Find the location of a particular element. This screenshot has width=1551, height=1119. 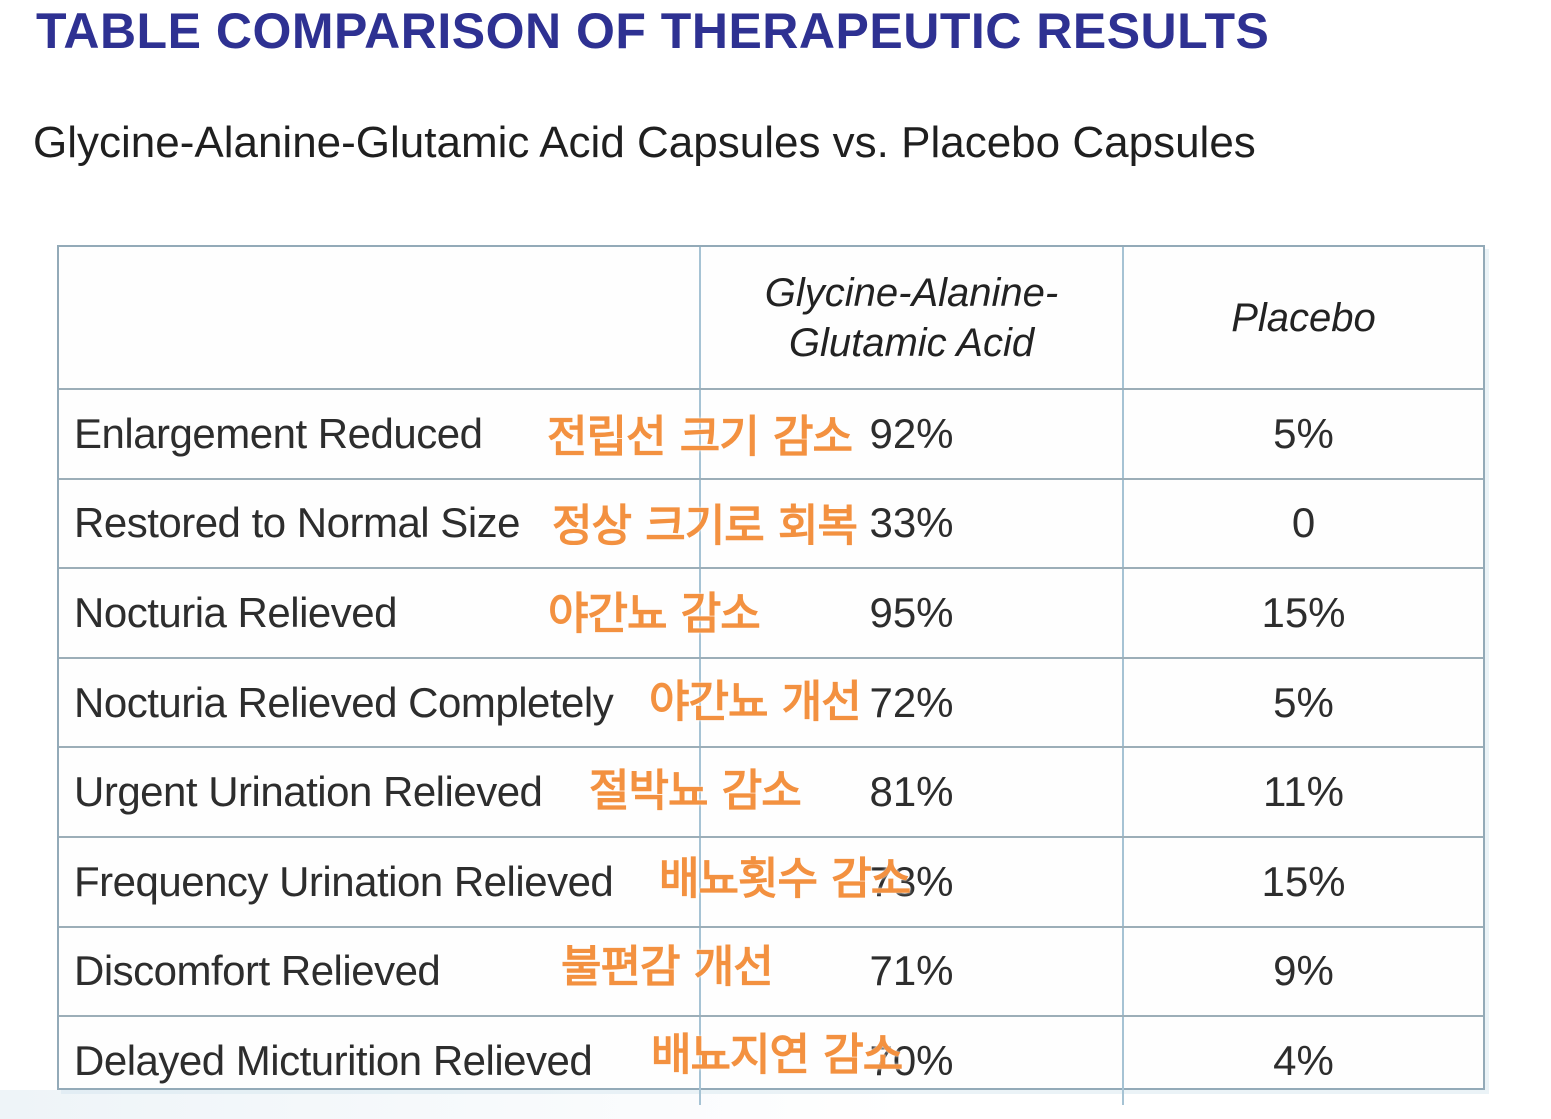

drug-value-cell: 81% is located at coordinates (910, 792).